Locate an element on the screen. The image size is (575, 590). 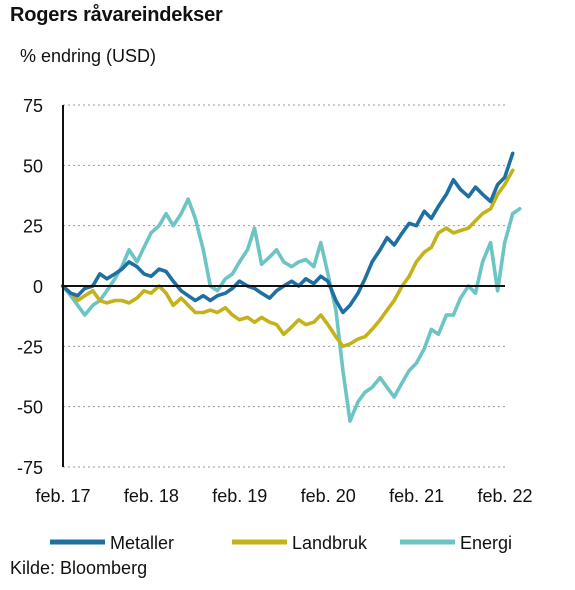
x-tick-label: feb. 20 is located at coordinates (328, 496).